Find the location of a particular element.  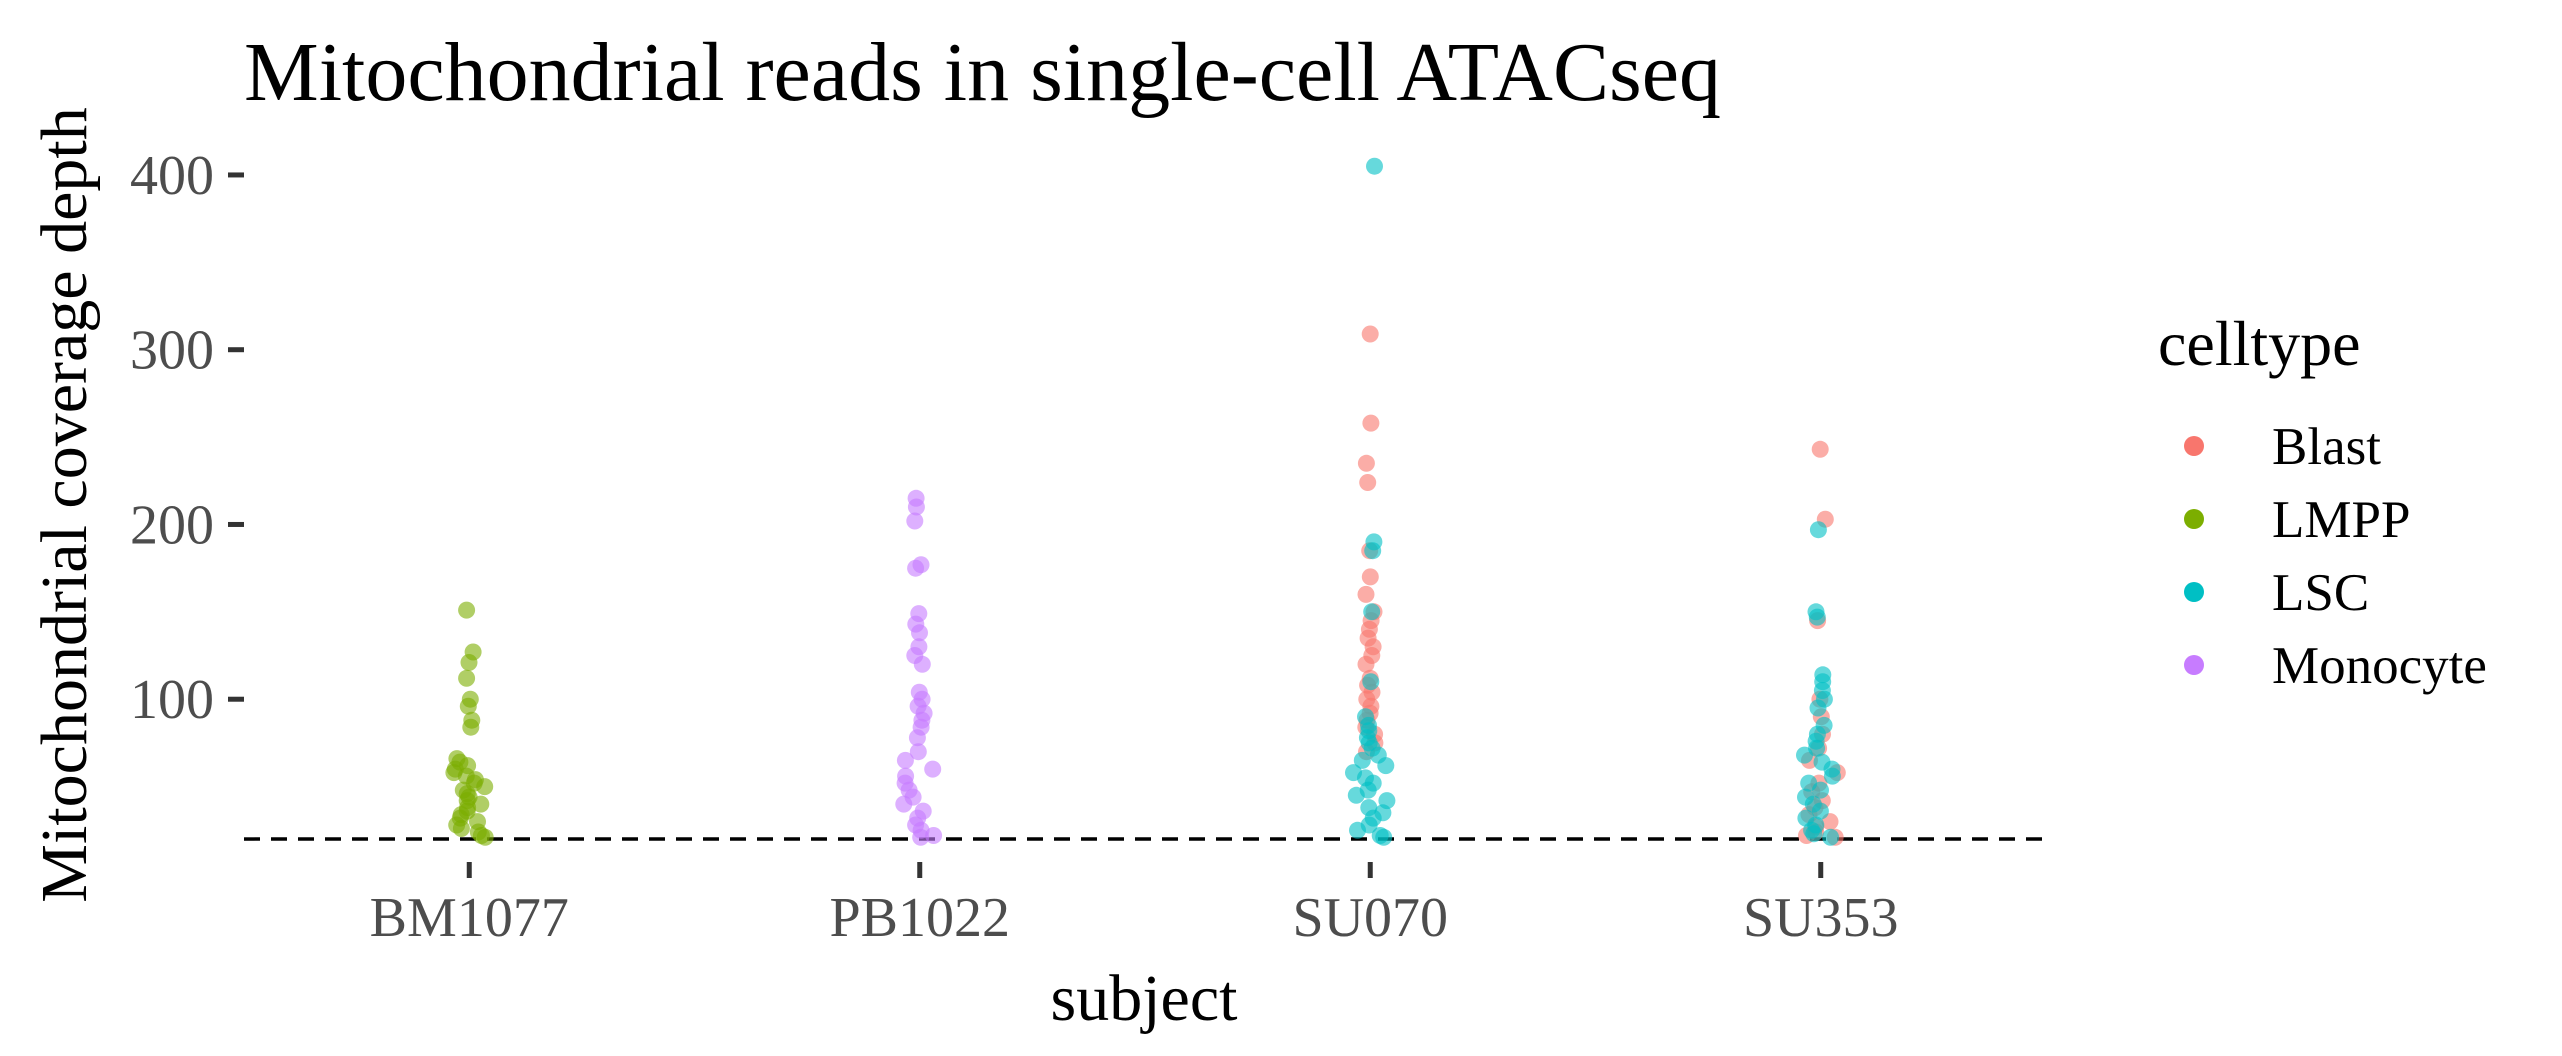

y-tick-label-100: 100 is located at coordinates (172, 700).